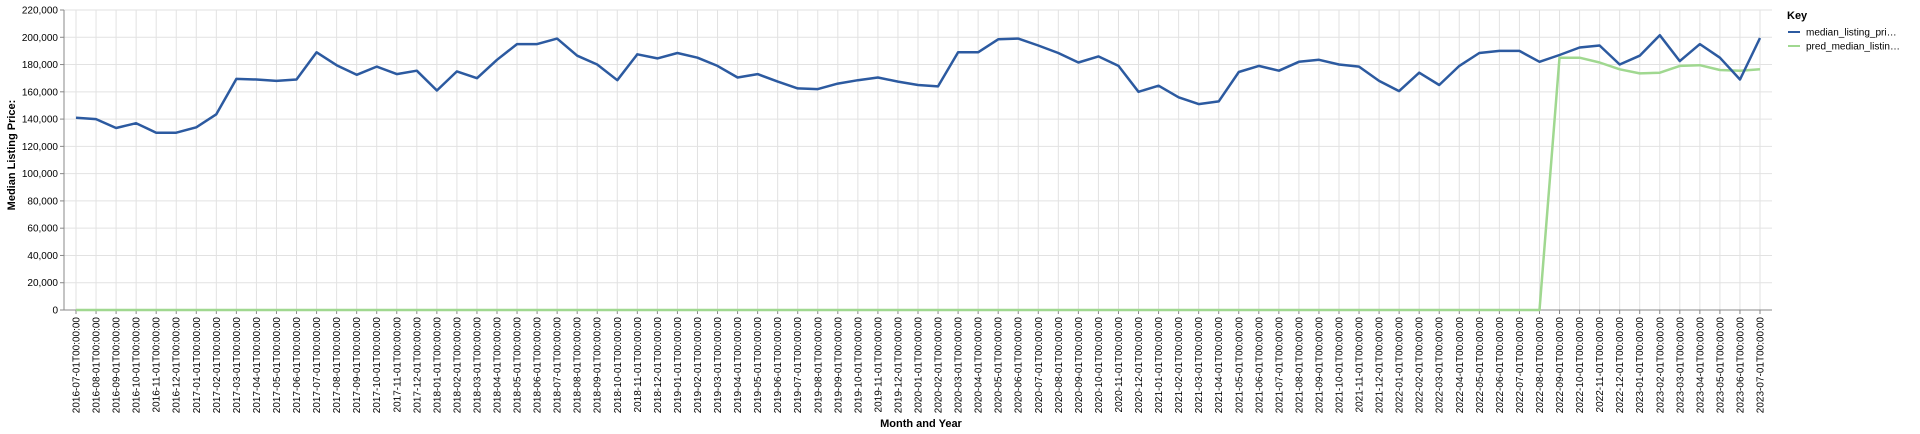  I want to click on x-tick-label: 2022-05-01T00:00:00, so click(1480, 365).